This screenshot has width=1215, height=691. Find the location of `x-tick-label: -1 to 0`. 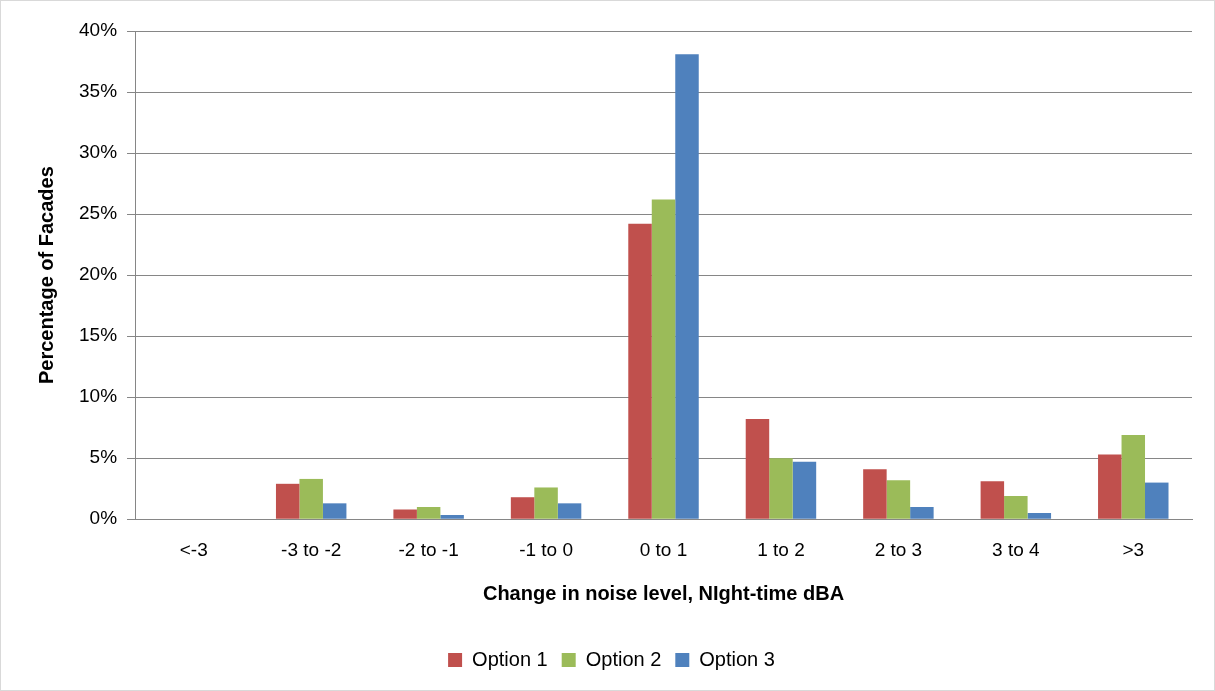

x-tick-label: -1 to 0 is located at coordinates (546, 549).